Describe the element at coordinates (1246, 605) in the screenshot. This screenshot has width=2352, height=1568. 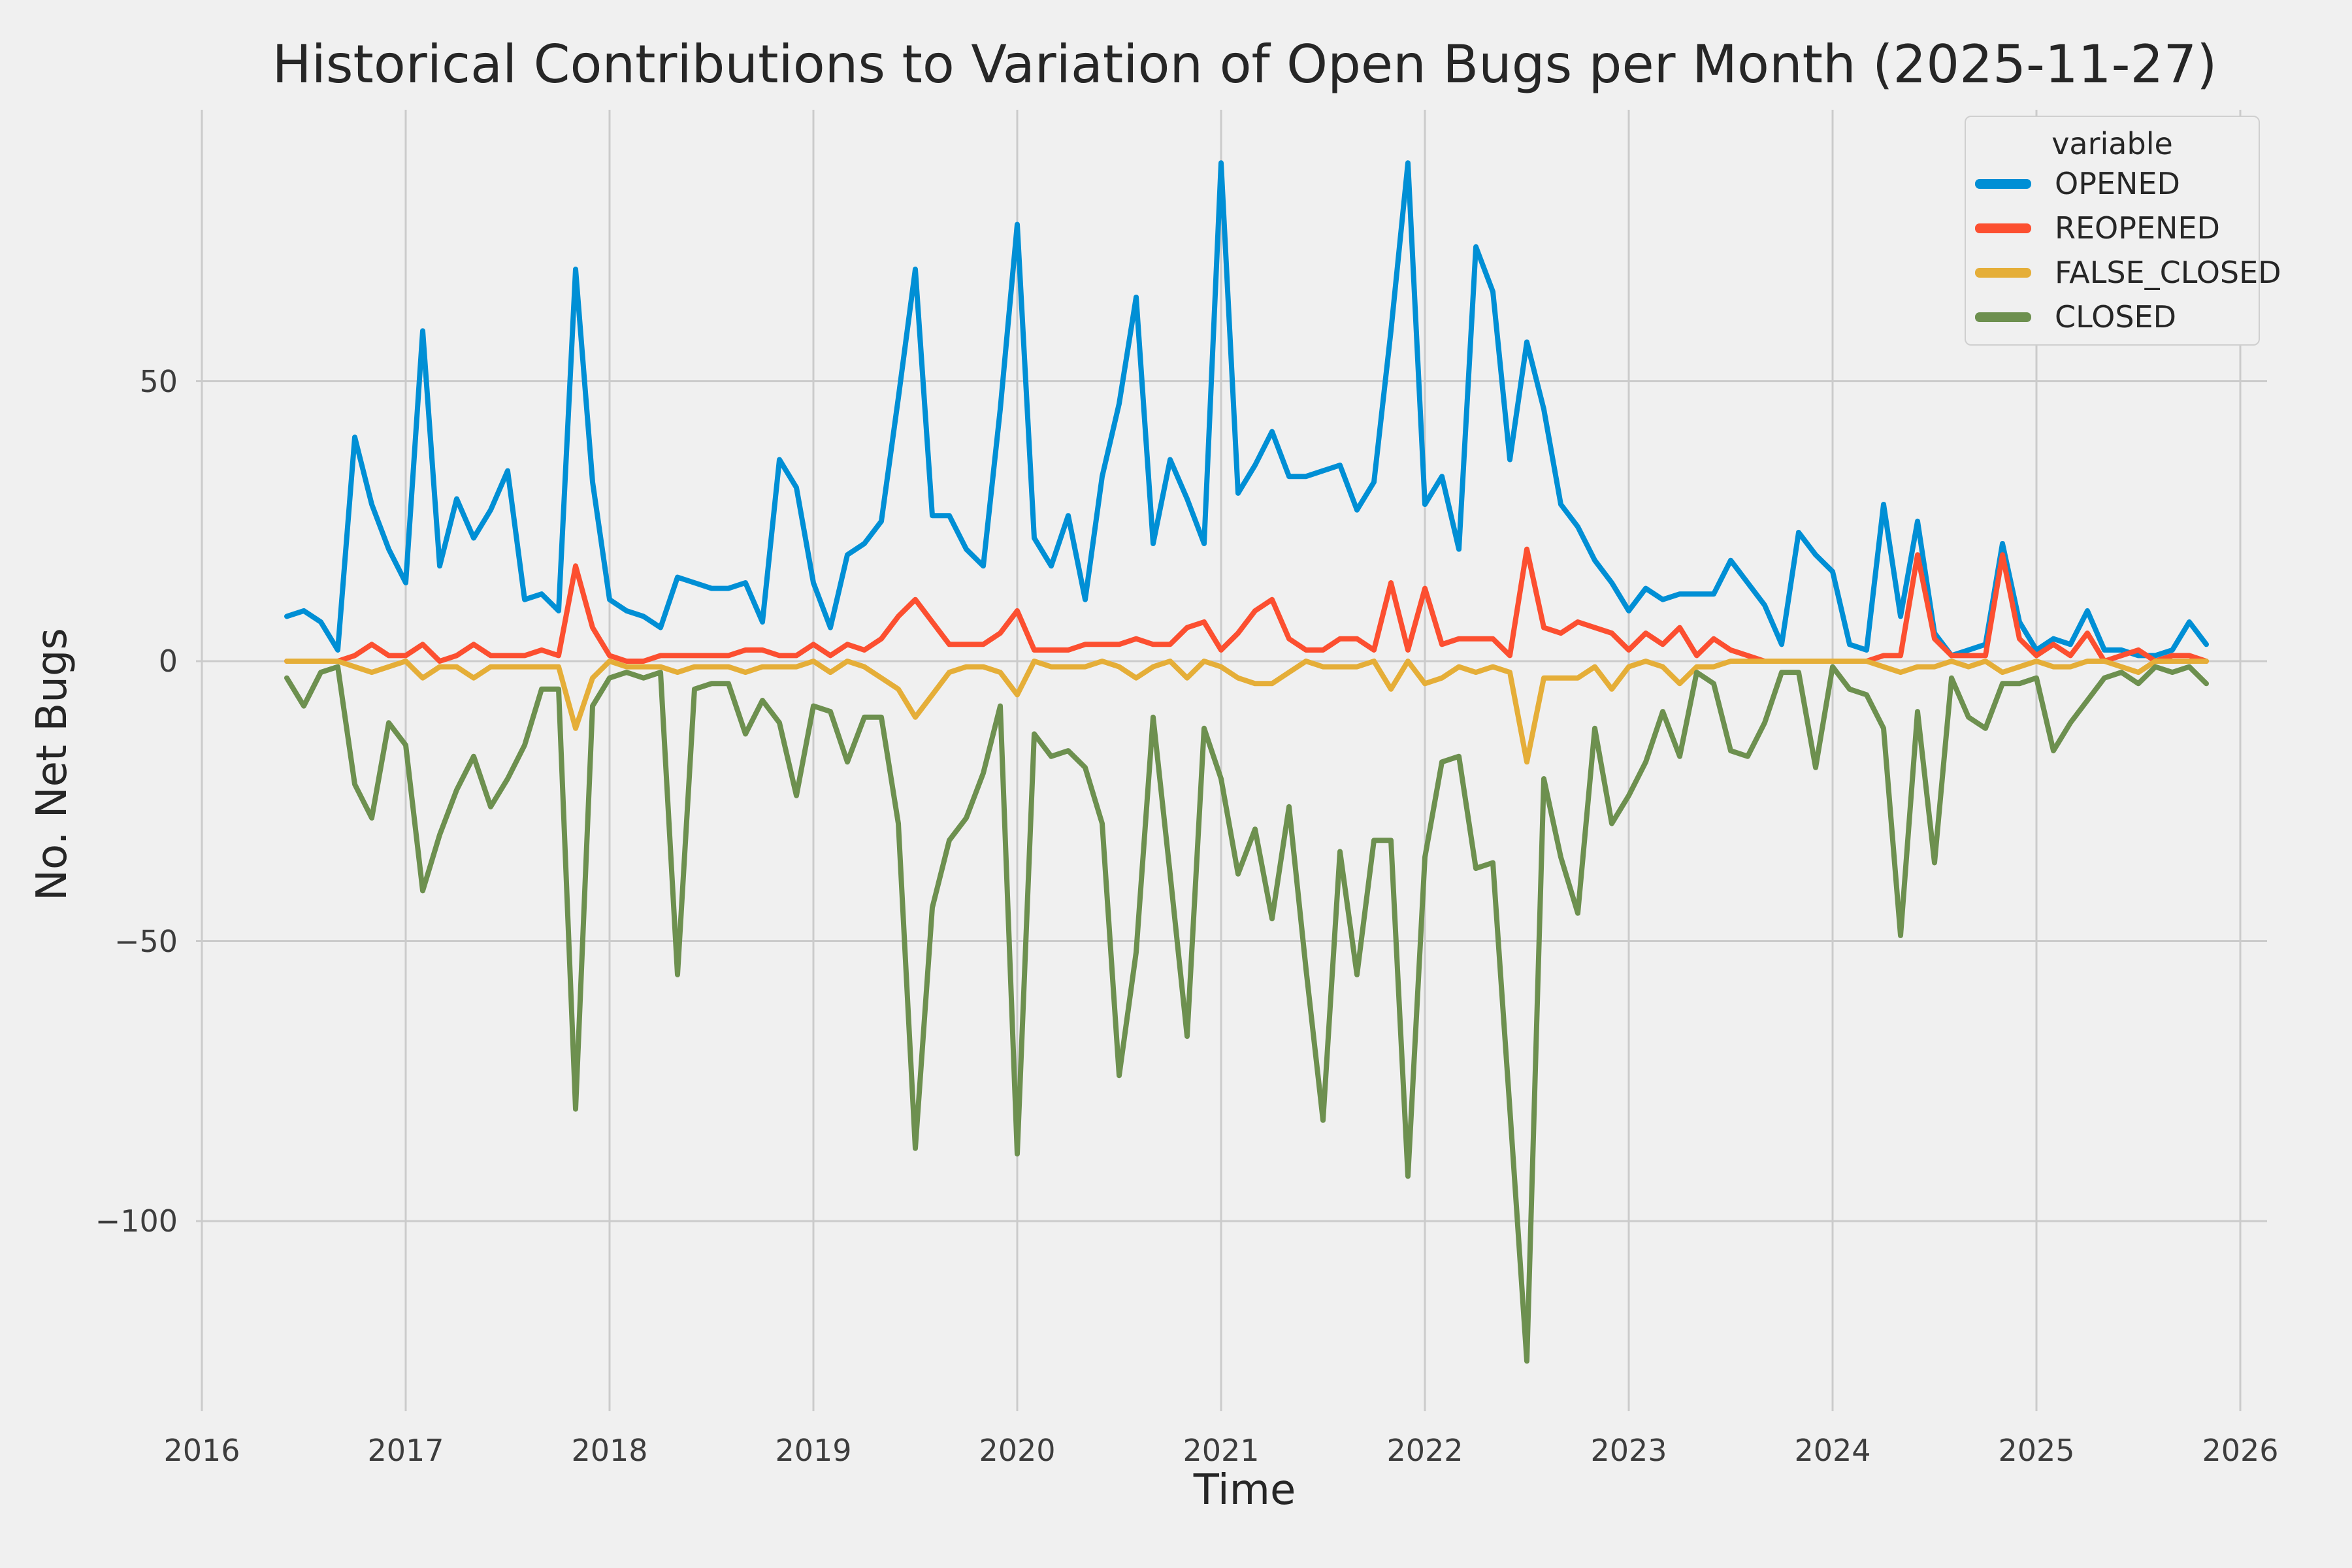
I see `series-line-reopened` at that location.